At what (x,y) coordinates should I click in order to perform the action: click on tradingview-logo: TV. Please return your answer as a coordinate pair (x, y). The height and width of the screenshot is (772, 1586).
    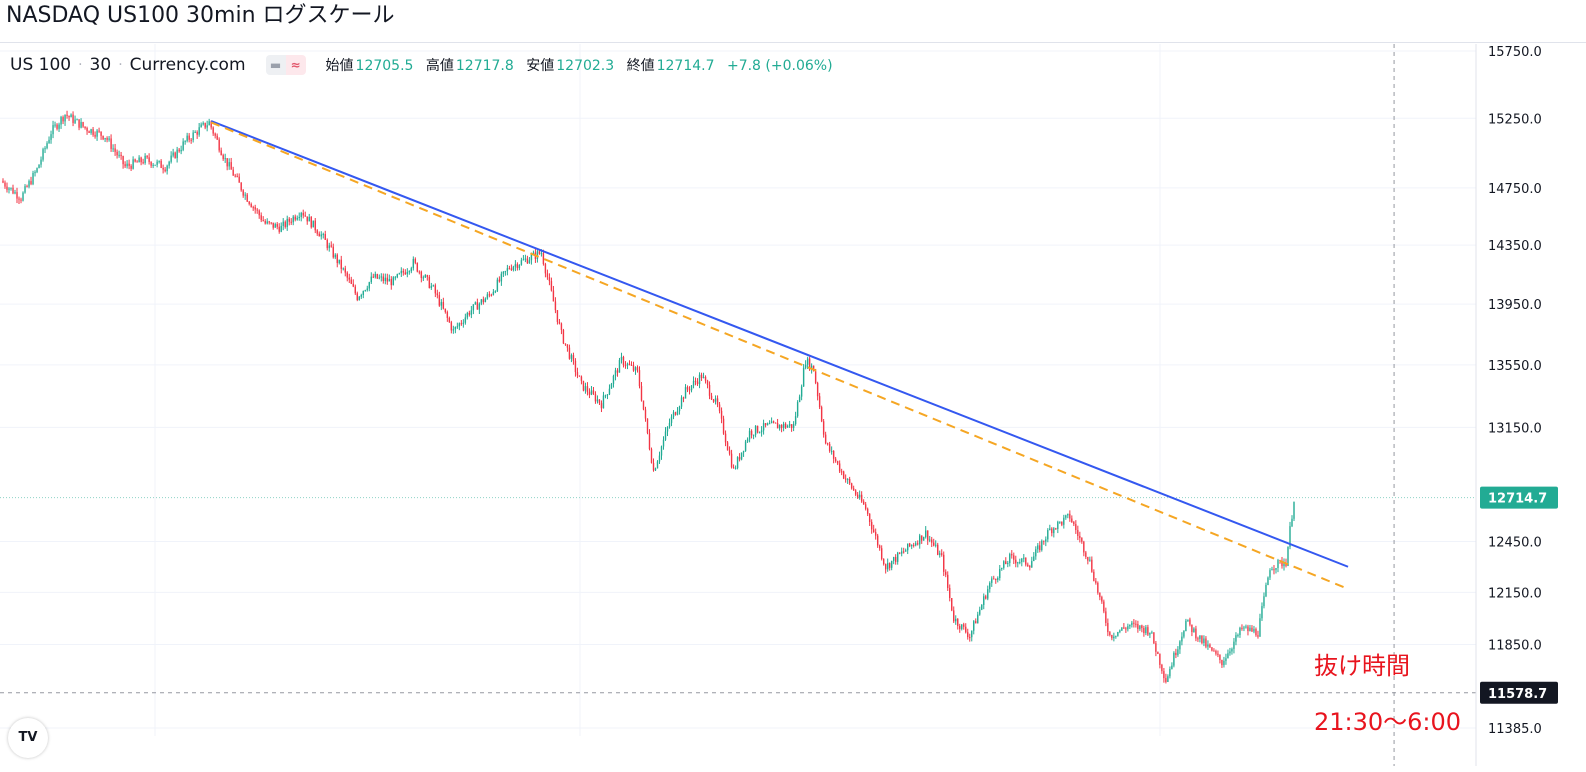
    Looking at the image, I should click on (28, 738).